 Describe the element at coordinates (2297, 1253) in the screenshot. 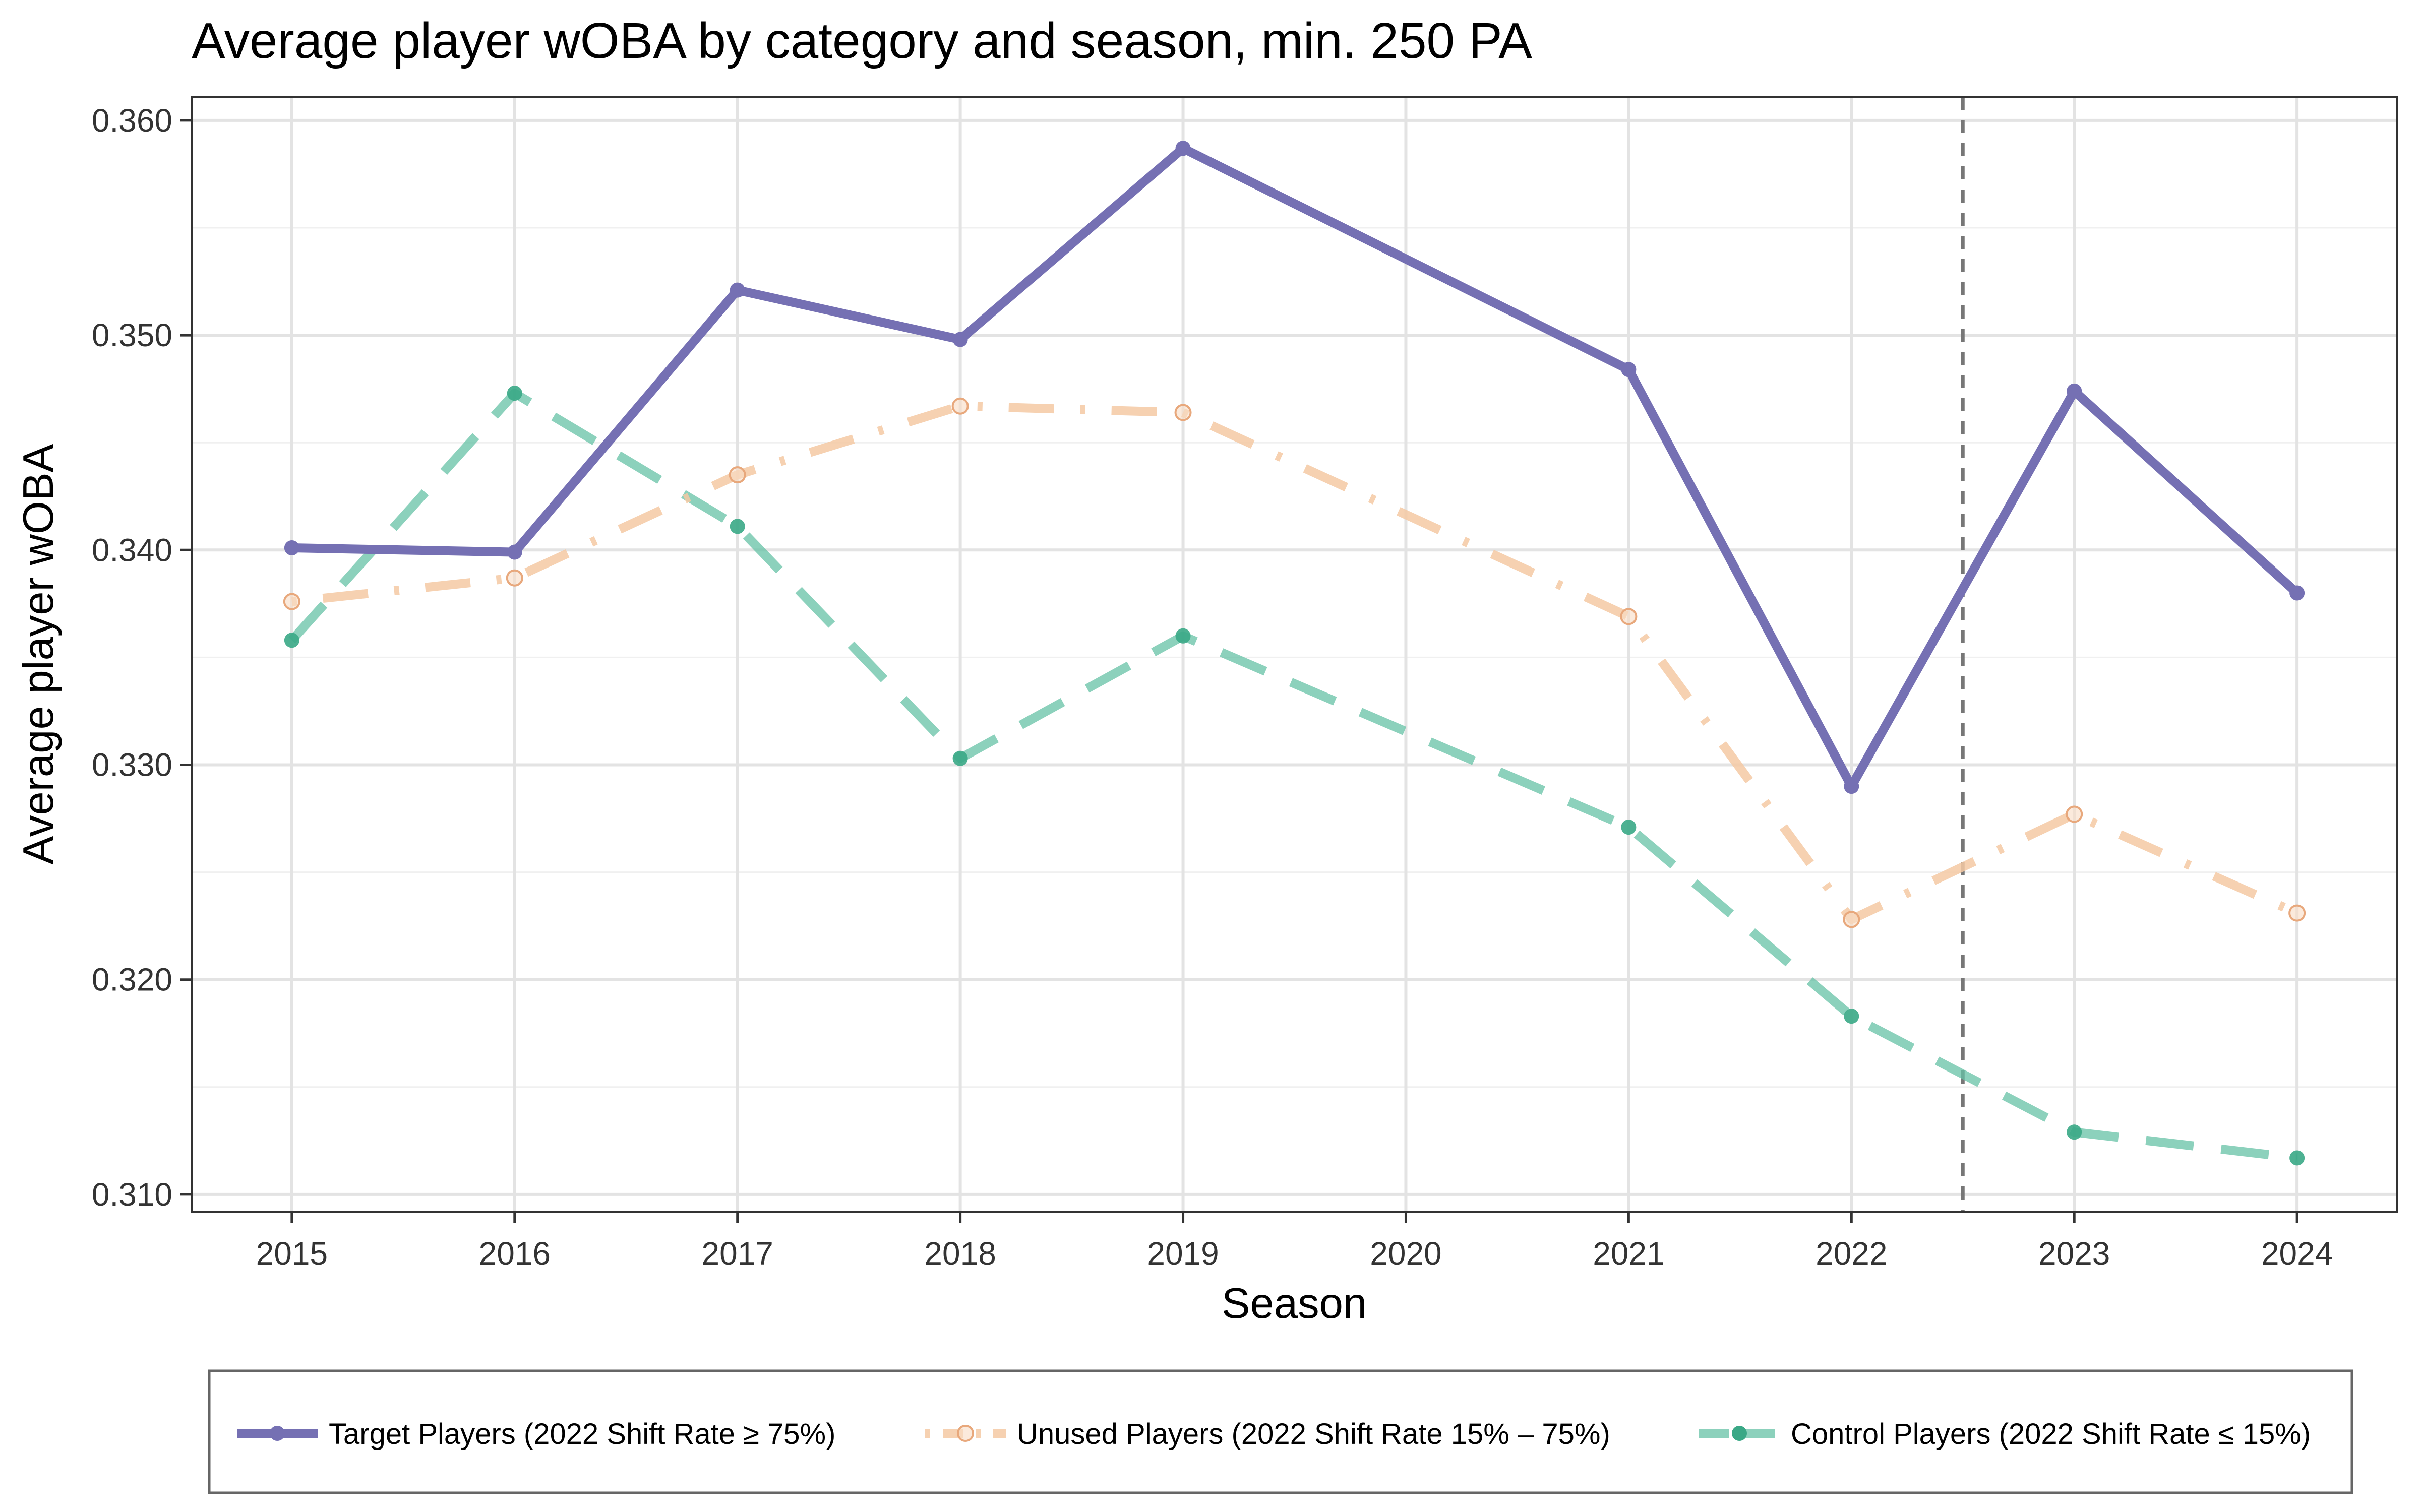

I see `x-tick-label: 2024` at that location.